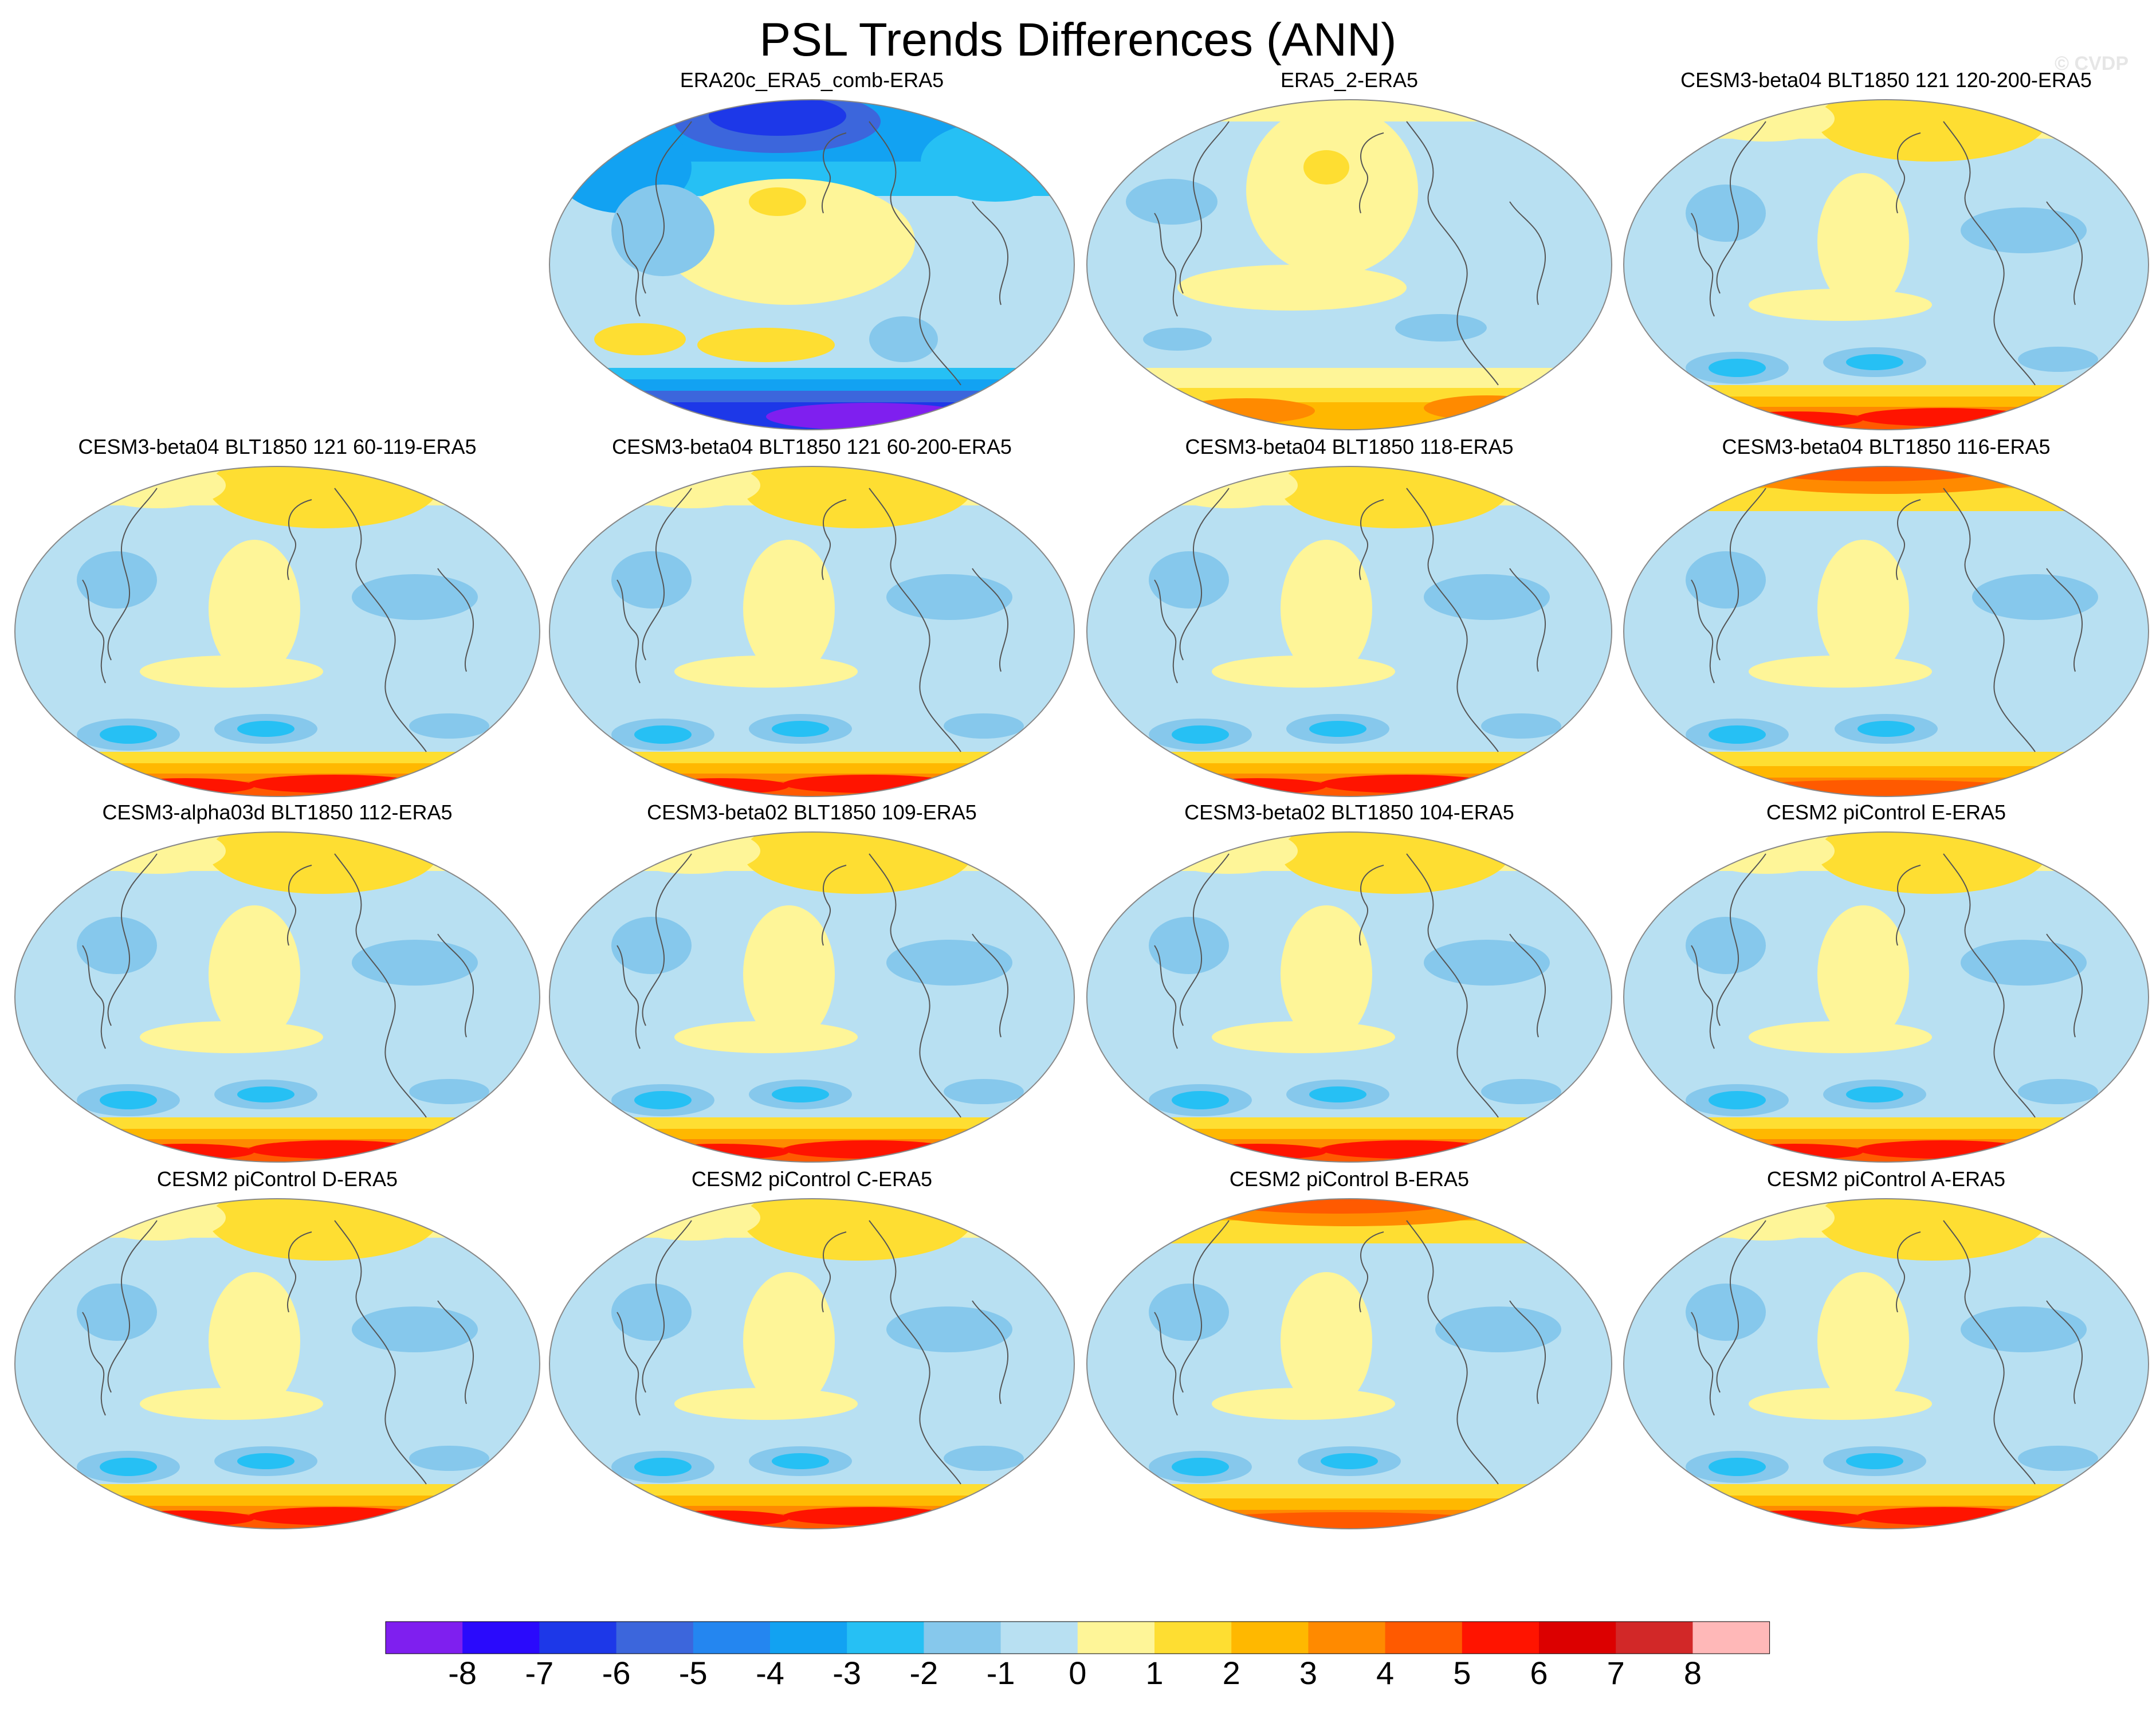 The height and width of the screenshot is (1711, 2156). I want to click on colorbar-tick-label: -8, so click(462, 1673).